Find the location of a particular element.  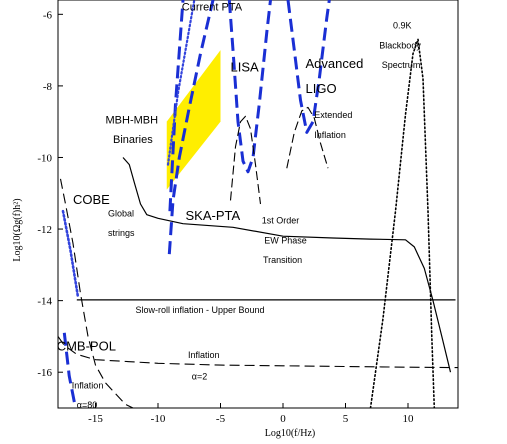

x-tick-label: 5 is located at coordinates (346, 419).